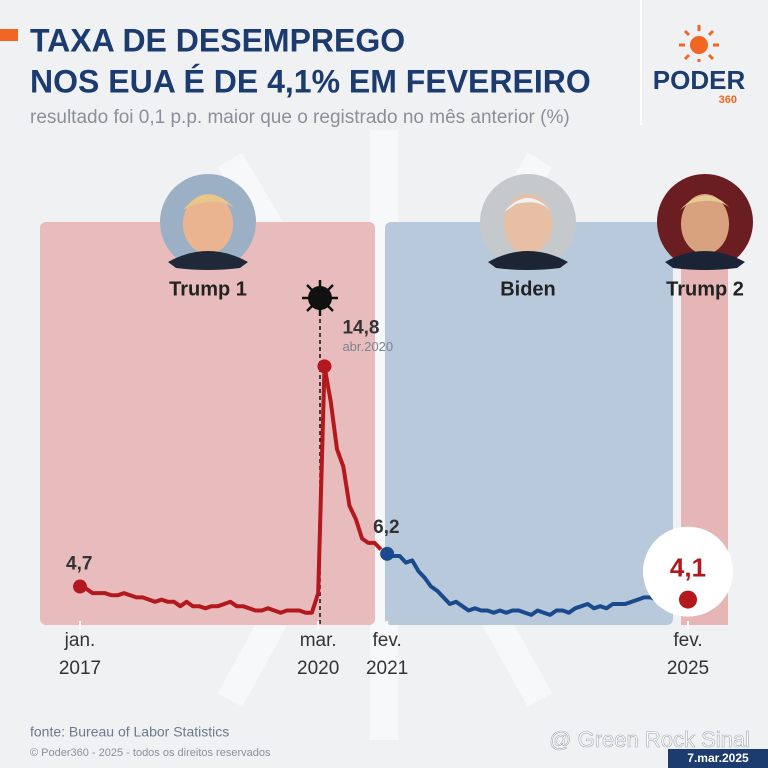 This screenshot has width=768, height=768. What do you see at coordinates (387, 654) in the screenshot?
I see `x-tick-label: fev. 2021` at bounding box center [387, 654].